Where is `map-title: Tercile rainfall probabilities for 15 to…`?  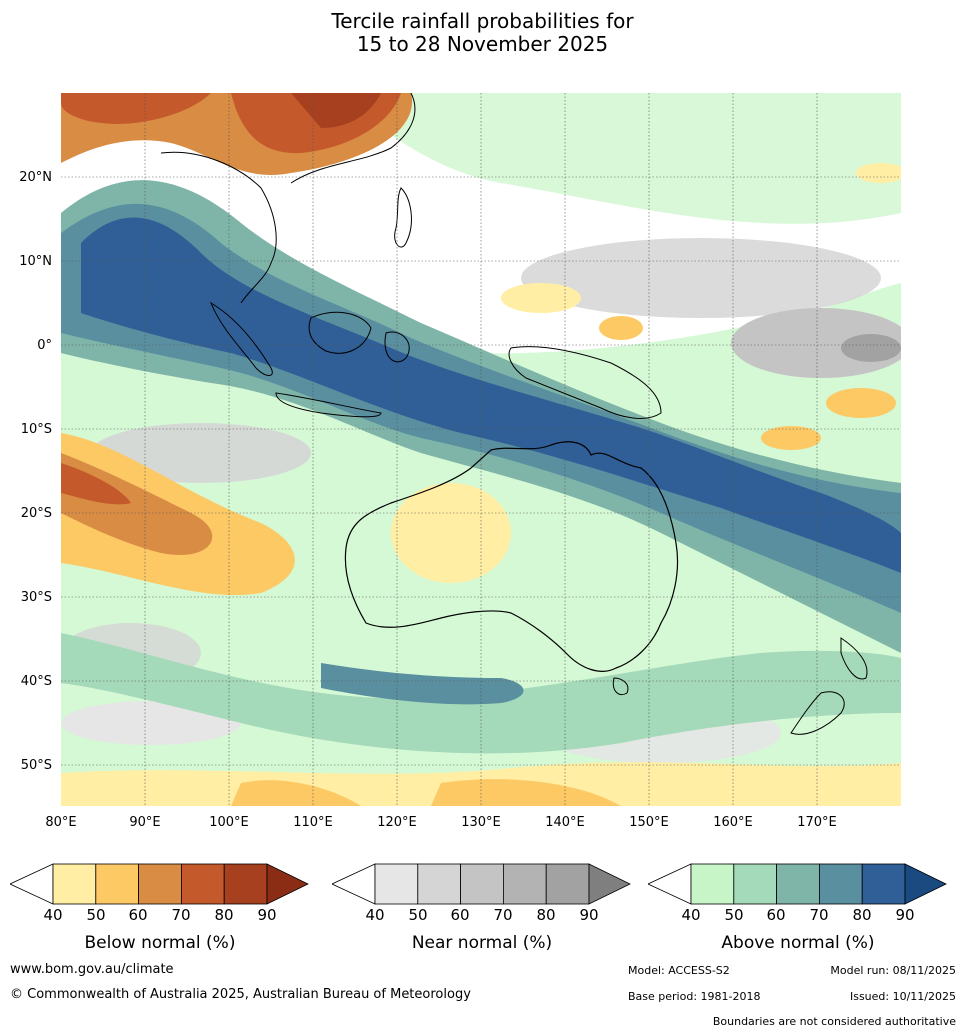 map-title: Tercile rainfall probabilities for 15 to… is located at coordinates (482, 33).